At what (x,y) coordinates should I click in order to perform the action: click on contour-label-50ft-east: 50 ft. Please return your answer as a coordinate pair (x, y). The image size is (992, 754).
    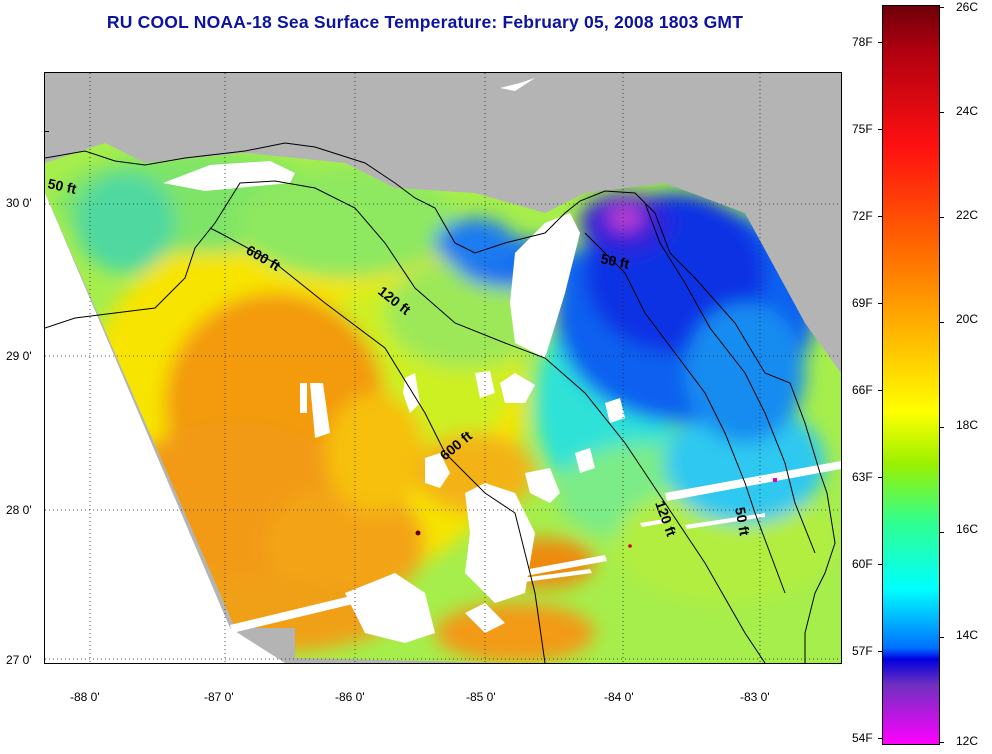
    Looking at the image, I should click on (615, 261).